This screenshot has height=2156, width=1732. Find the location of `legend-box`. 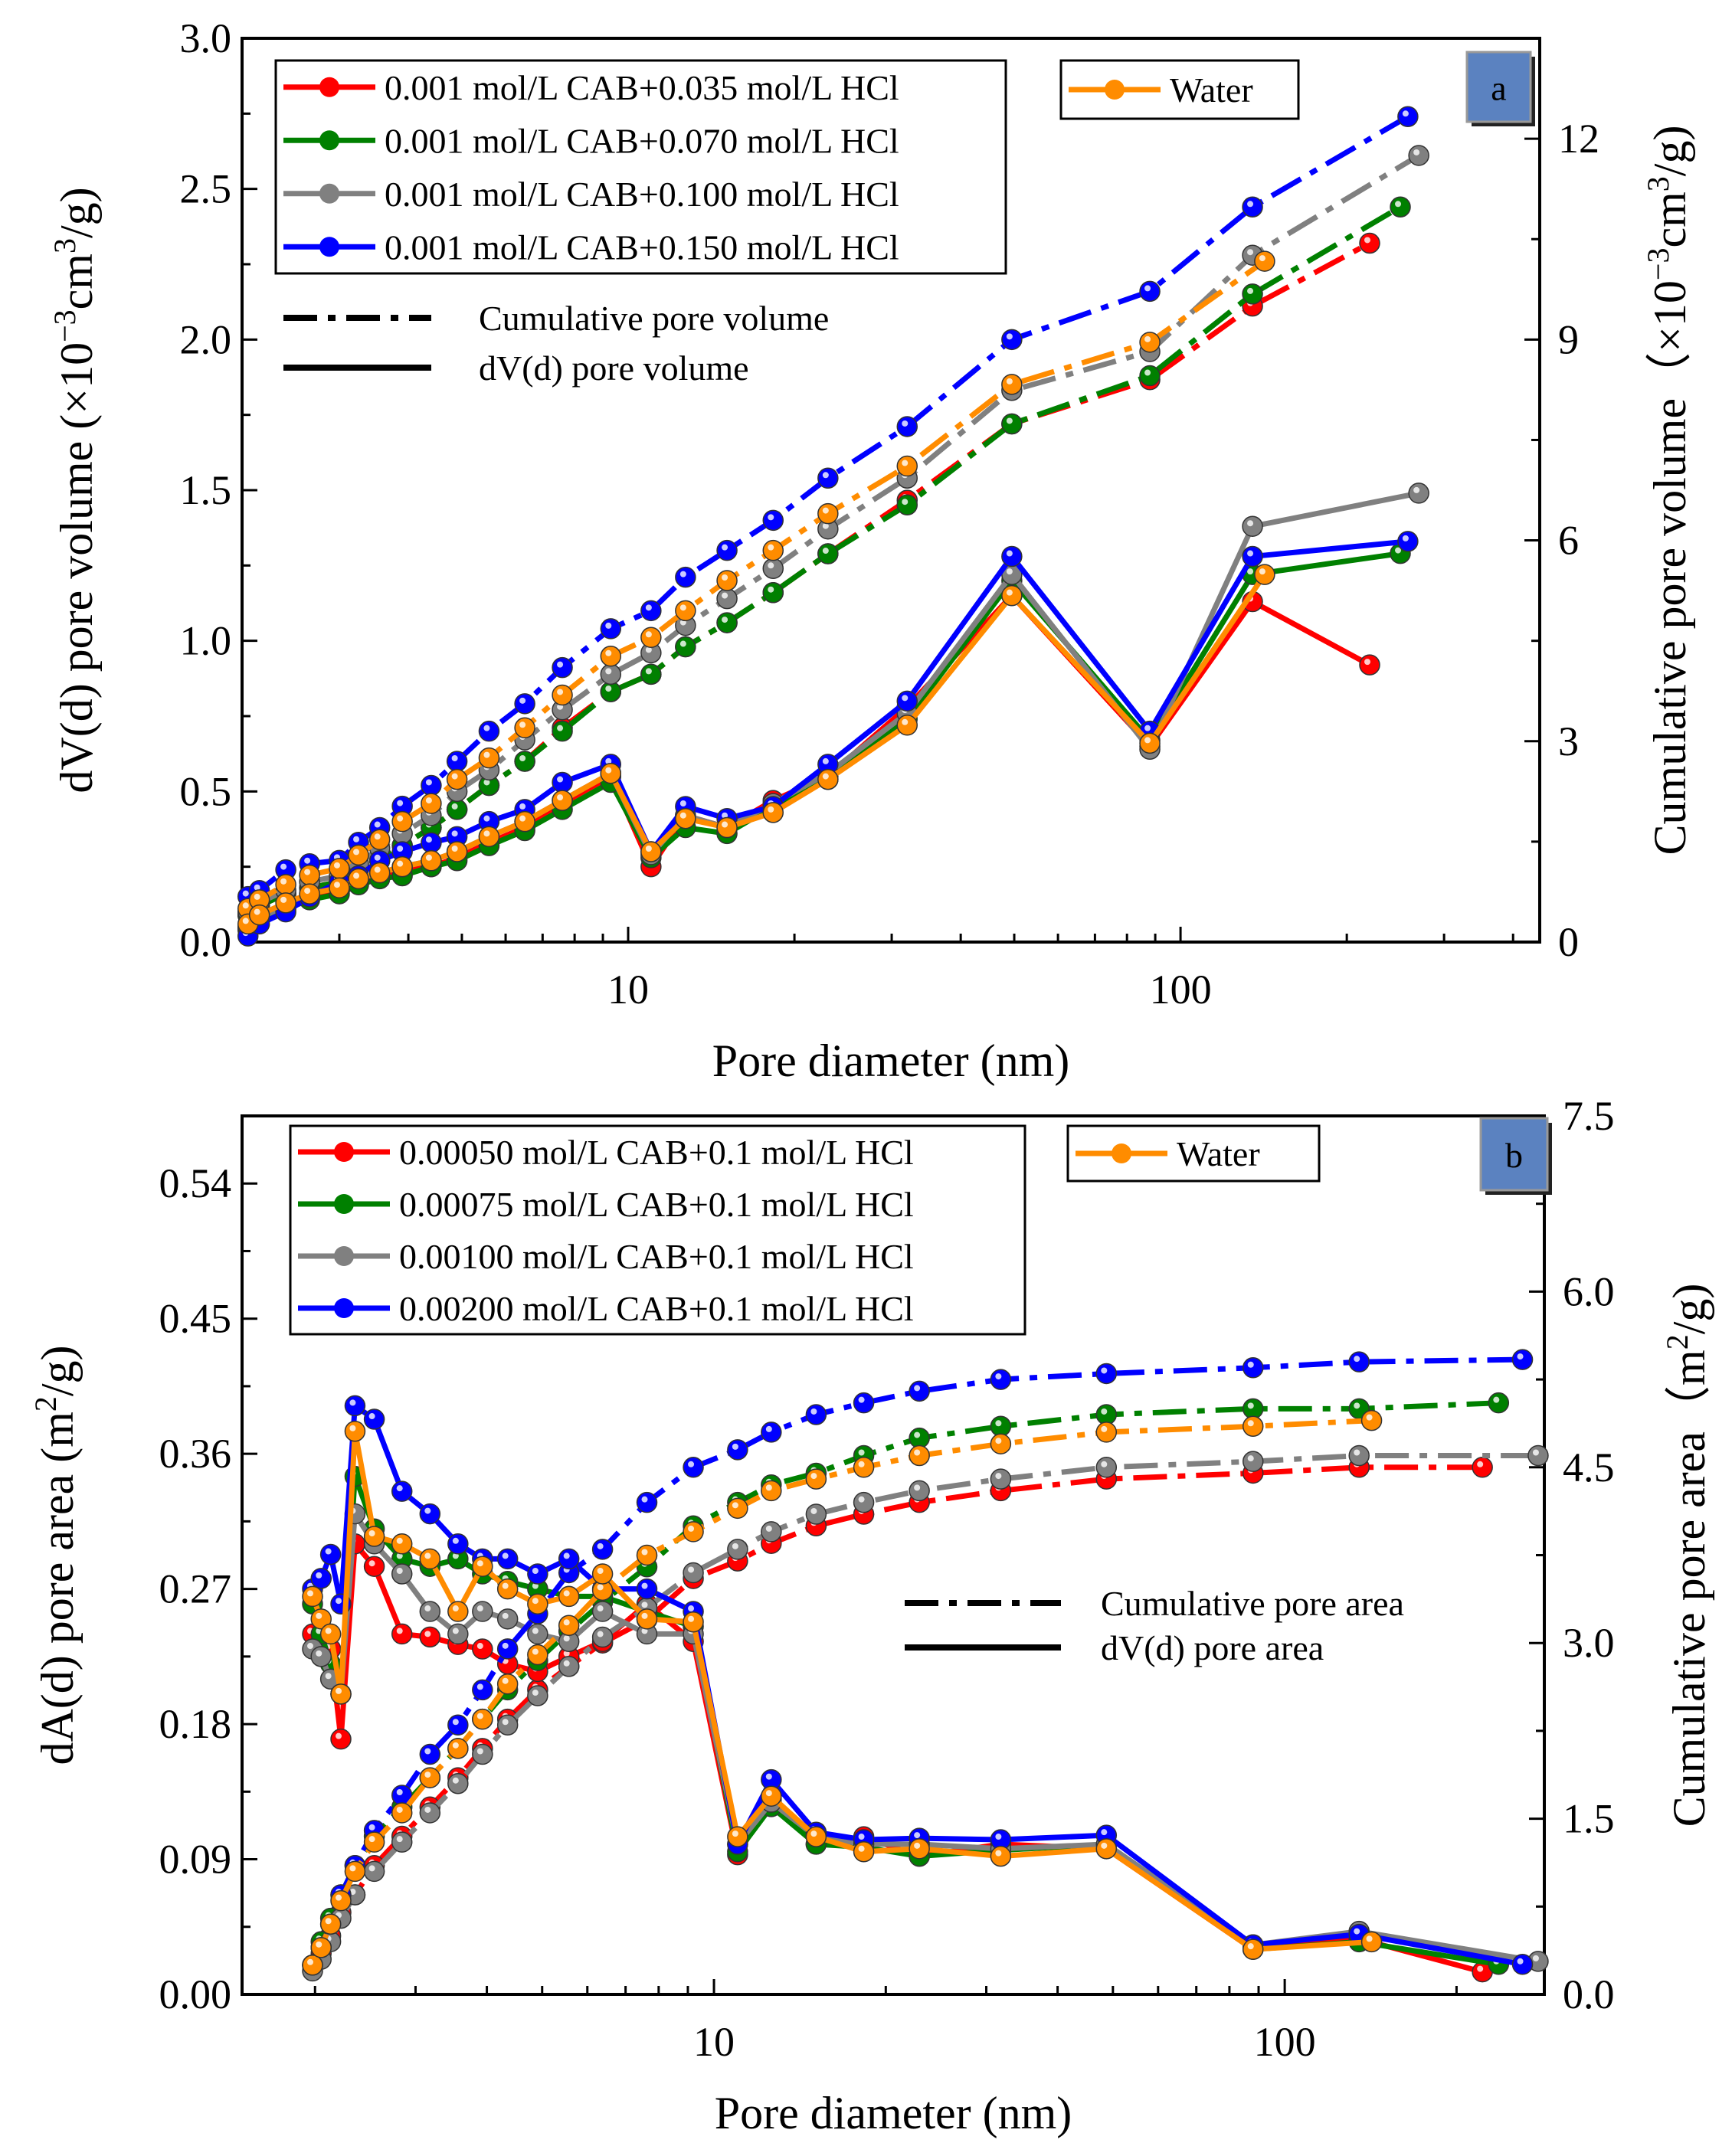

legend-box is located at coordinates (640, 167).